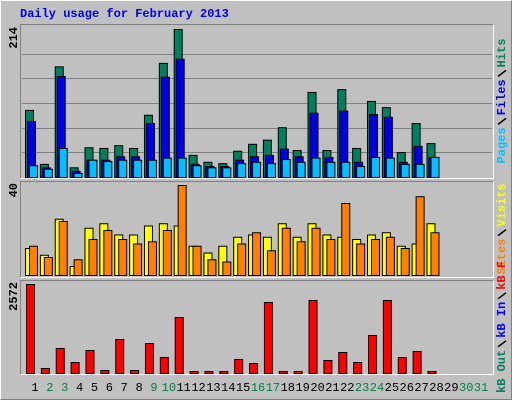 This screenshot has width=512, height=400. Describe the element at coordinates (94, 388) in the screenshot. I see `x-tick-label: 5` at that location.